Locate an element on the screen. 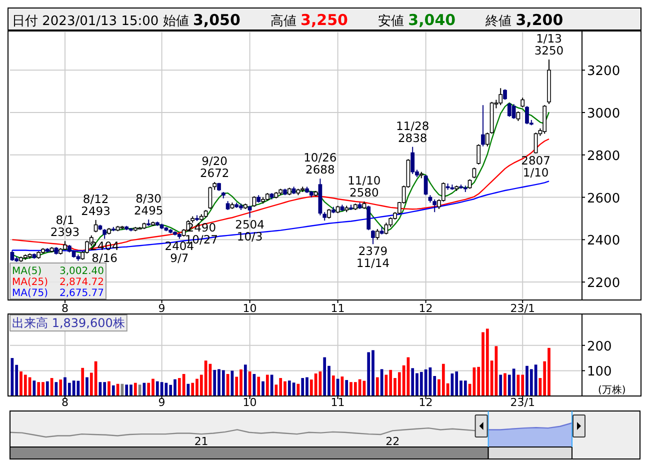  y-tick-label: 2800 is located at coordinates (603, 156).